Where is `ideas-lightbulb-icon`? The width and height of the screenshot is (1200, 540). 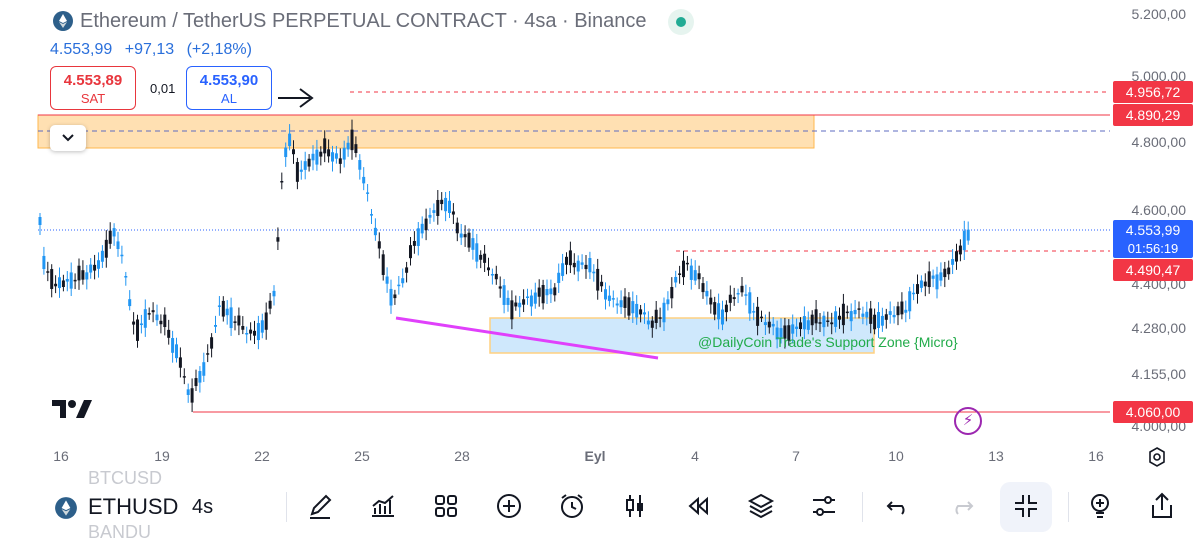
ideas-lightbulb-icon is located at coordinates (1100, 506).